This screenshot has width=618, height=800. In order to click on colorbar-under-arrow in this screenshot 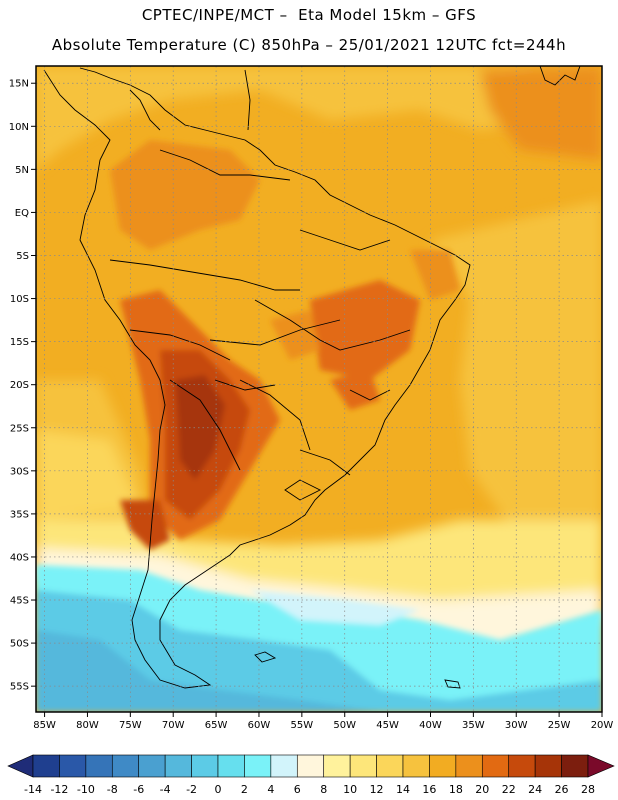, I will do `click(20, 766)`.